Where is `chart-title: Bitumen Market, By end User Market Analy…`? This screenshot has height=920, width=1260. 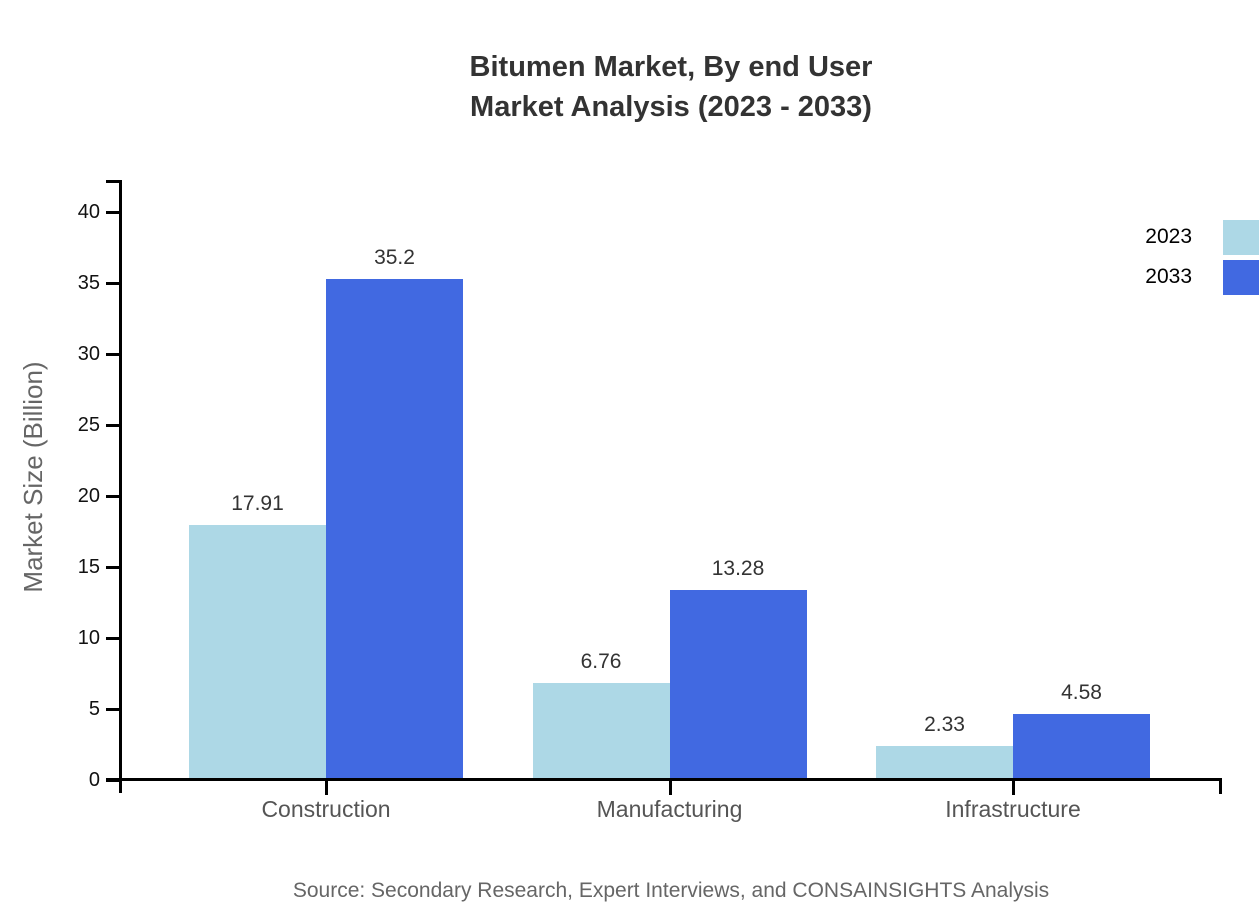 chart-title: Bitumen Market, By end User Market Analy… is located at coordinates (671, 87).